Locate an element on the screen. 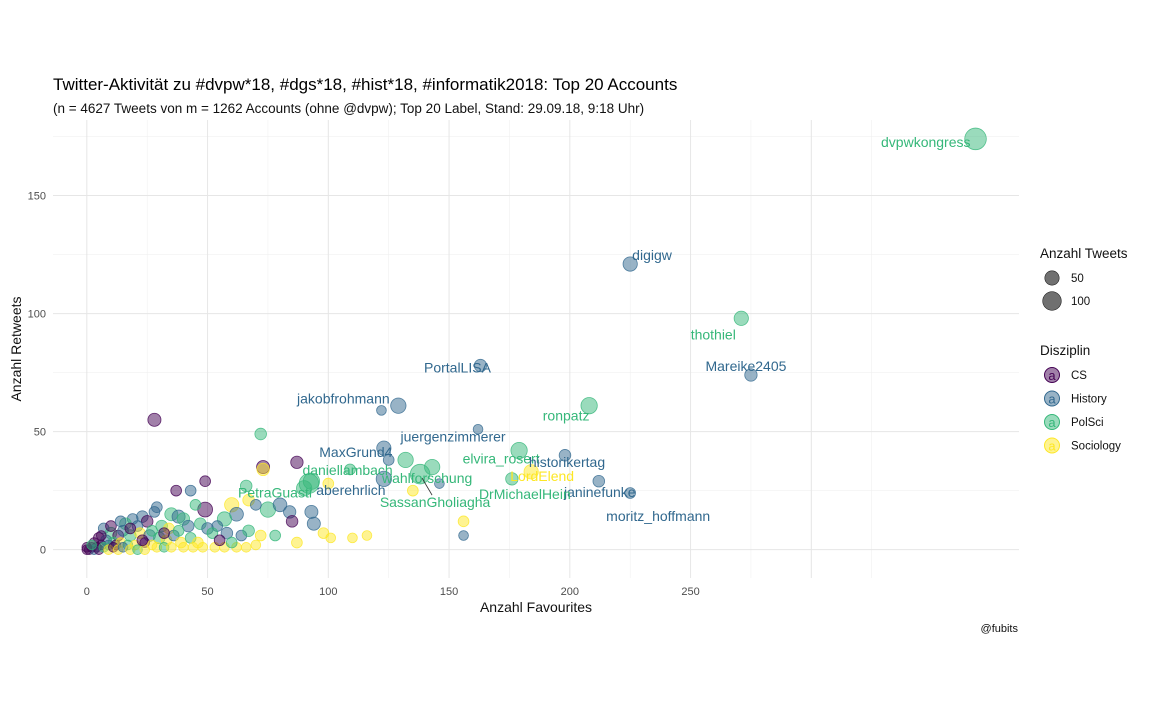  x-axis-title: Anzahl Favourites is located at coordinates (536, 607).